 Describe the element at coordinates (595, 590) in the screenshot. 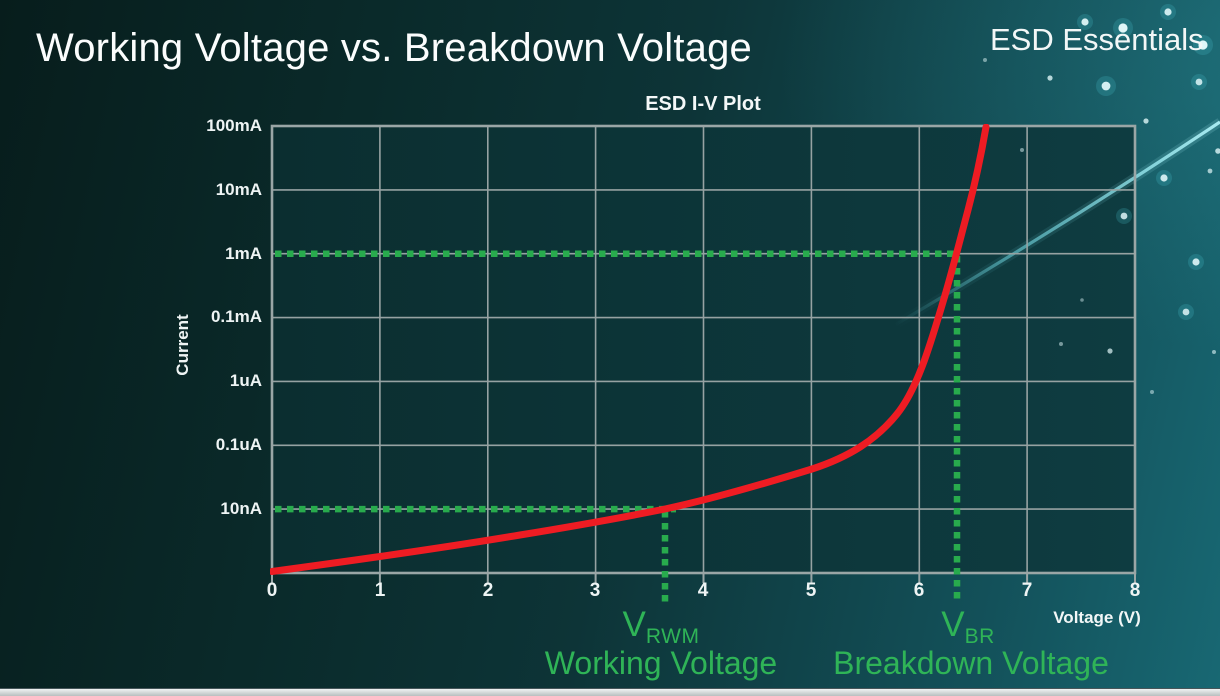

I see `x-tick-3: 3` at that location.